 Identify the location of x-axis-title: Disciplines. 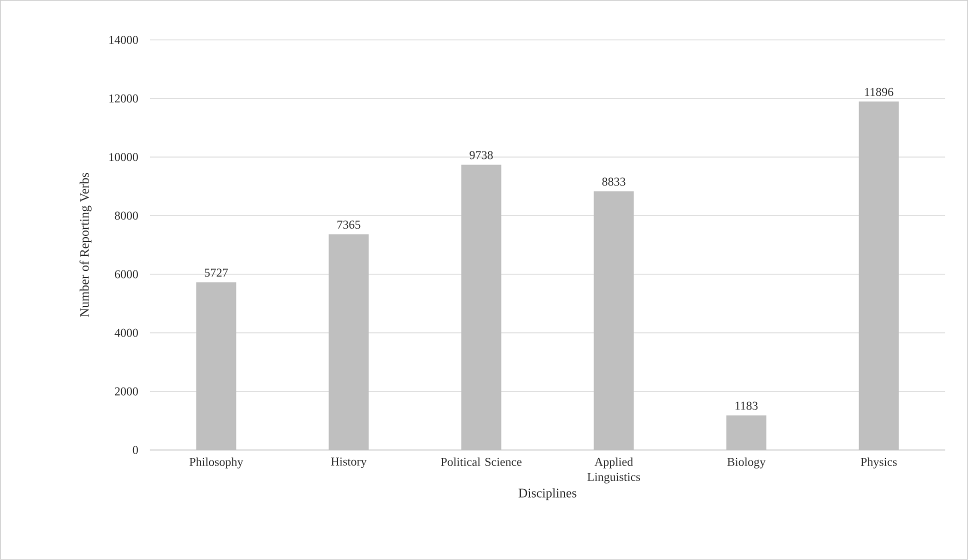
(547, 494).